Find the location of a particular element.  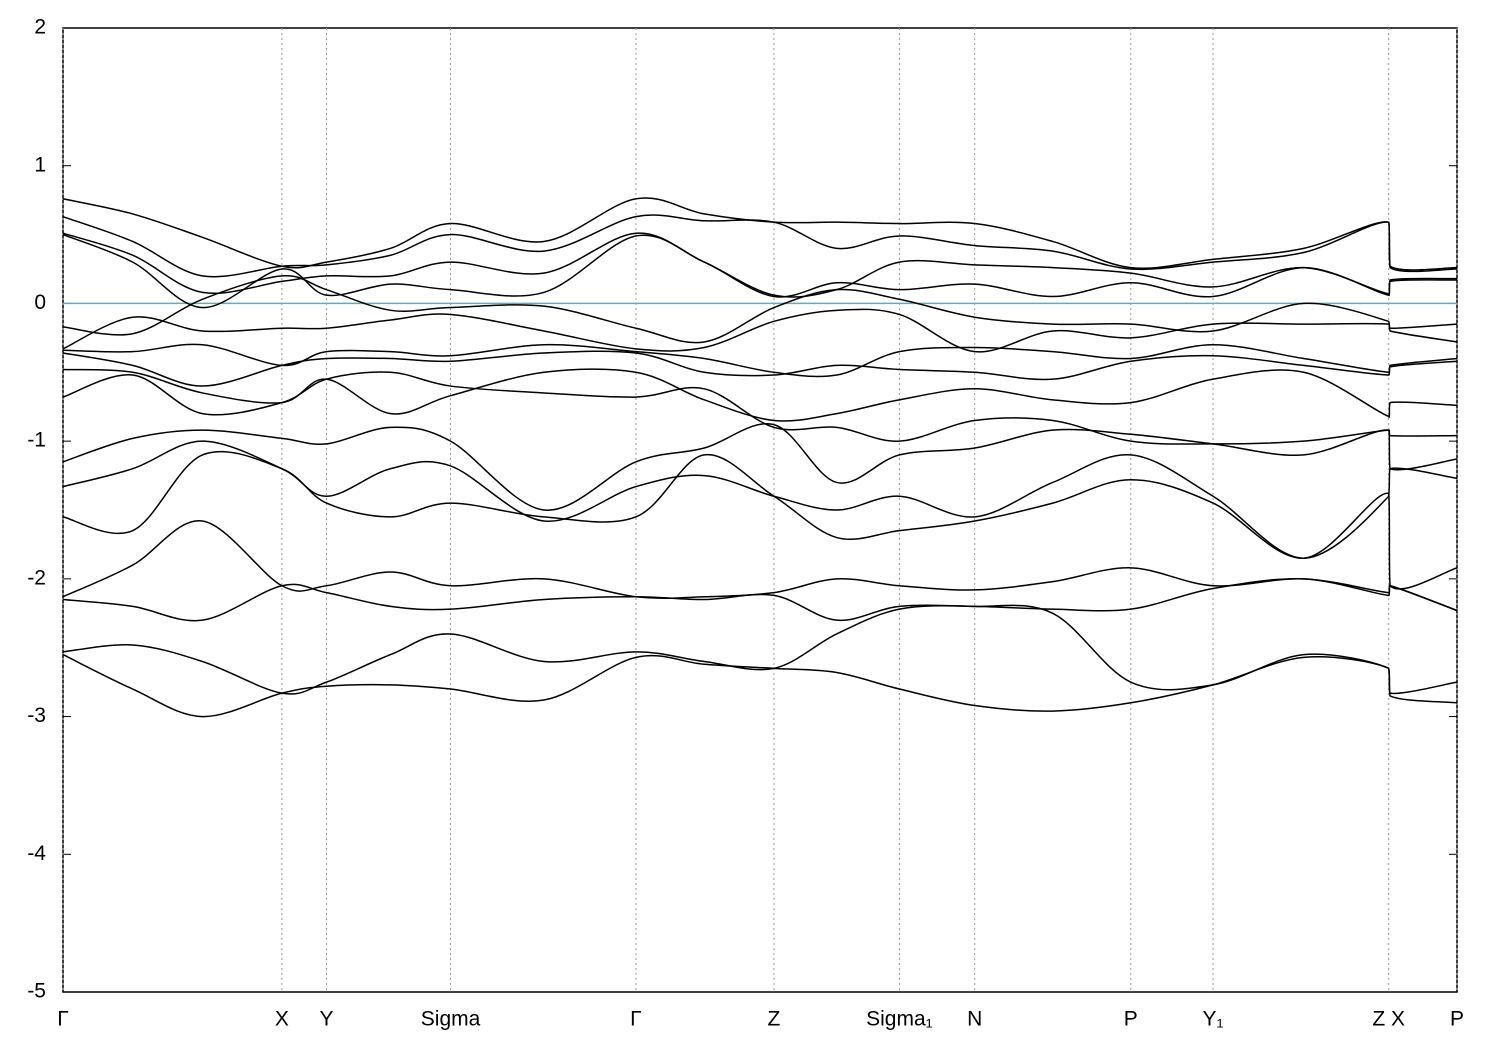

y-tick-label: -5 is located at coordinates (36, 991).